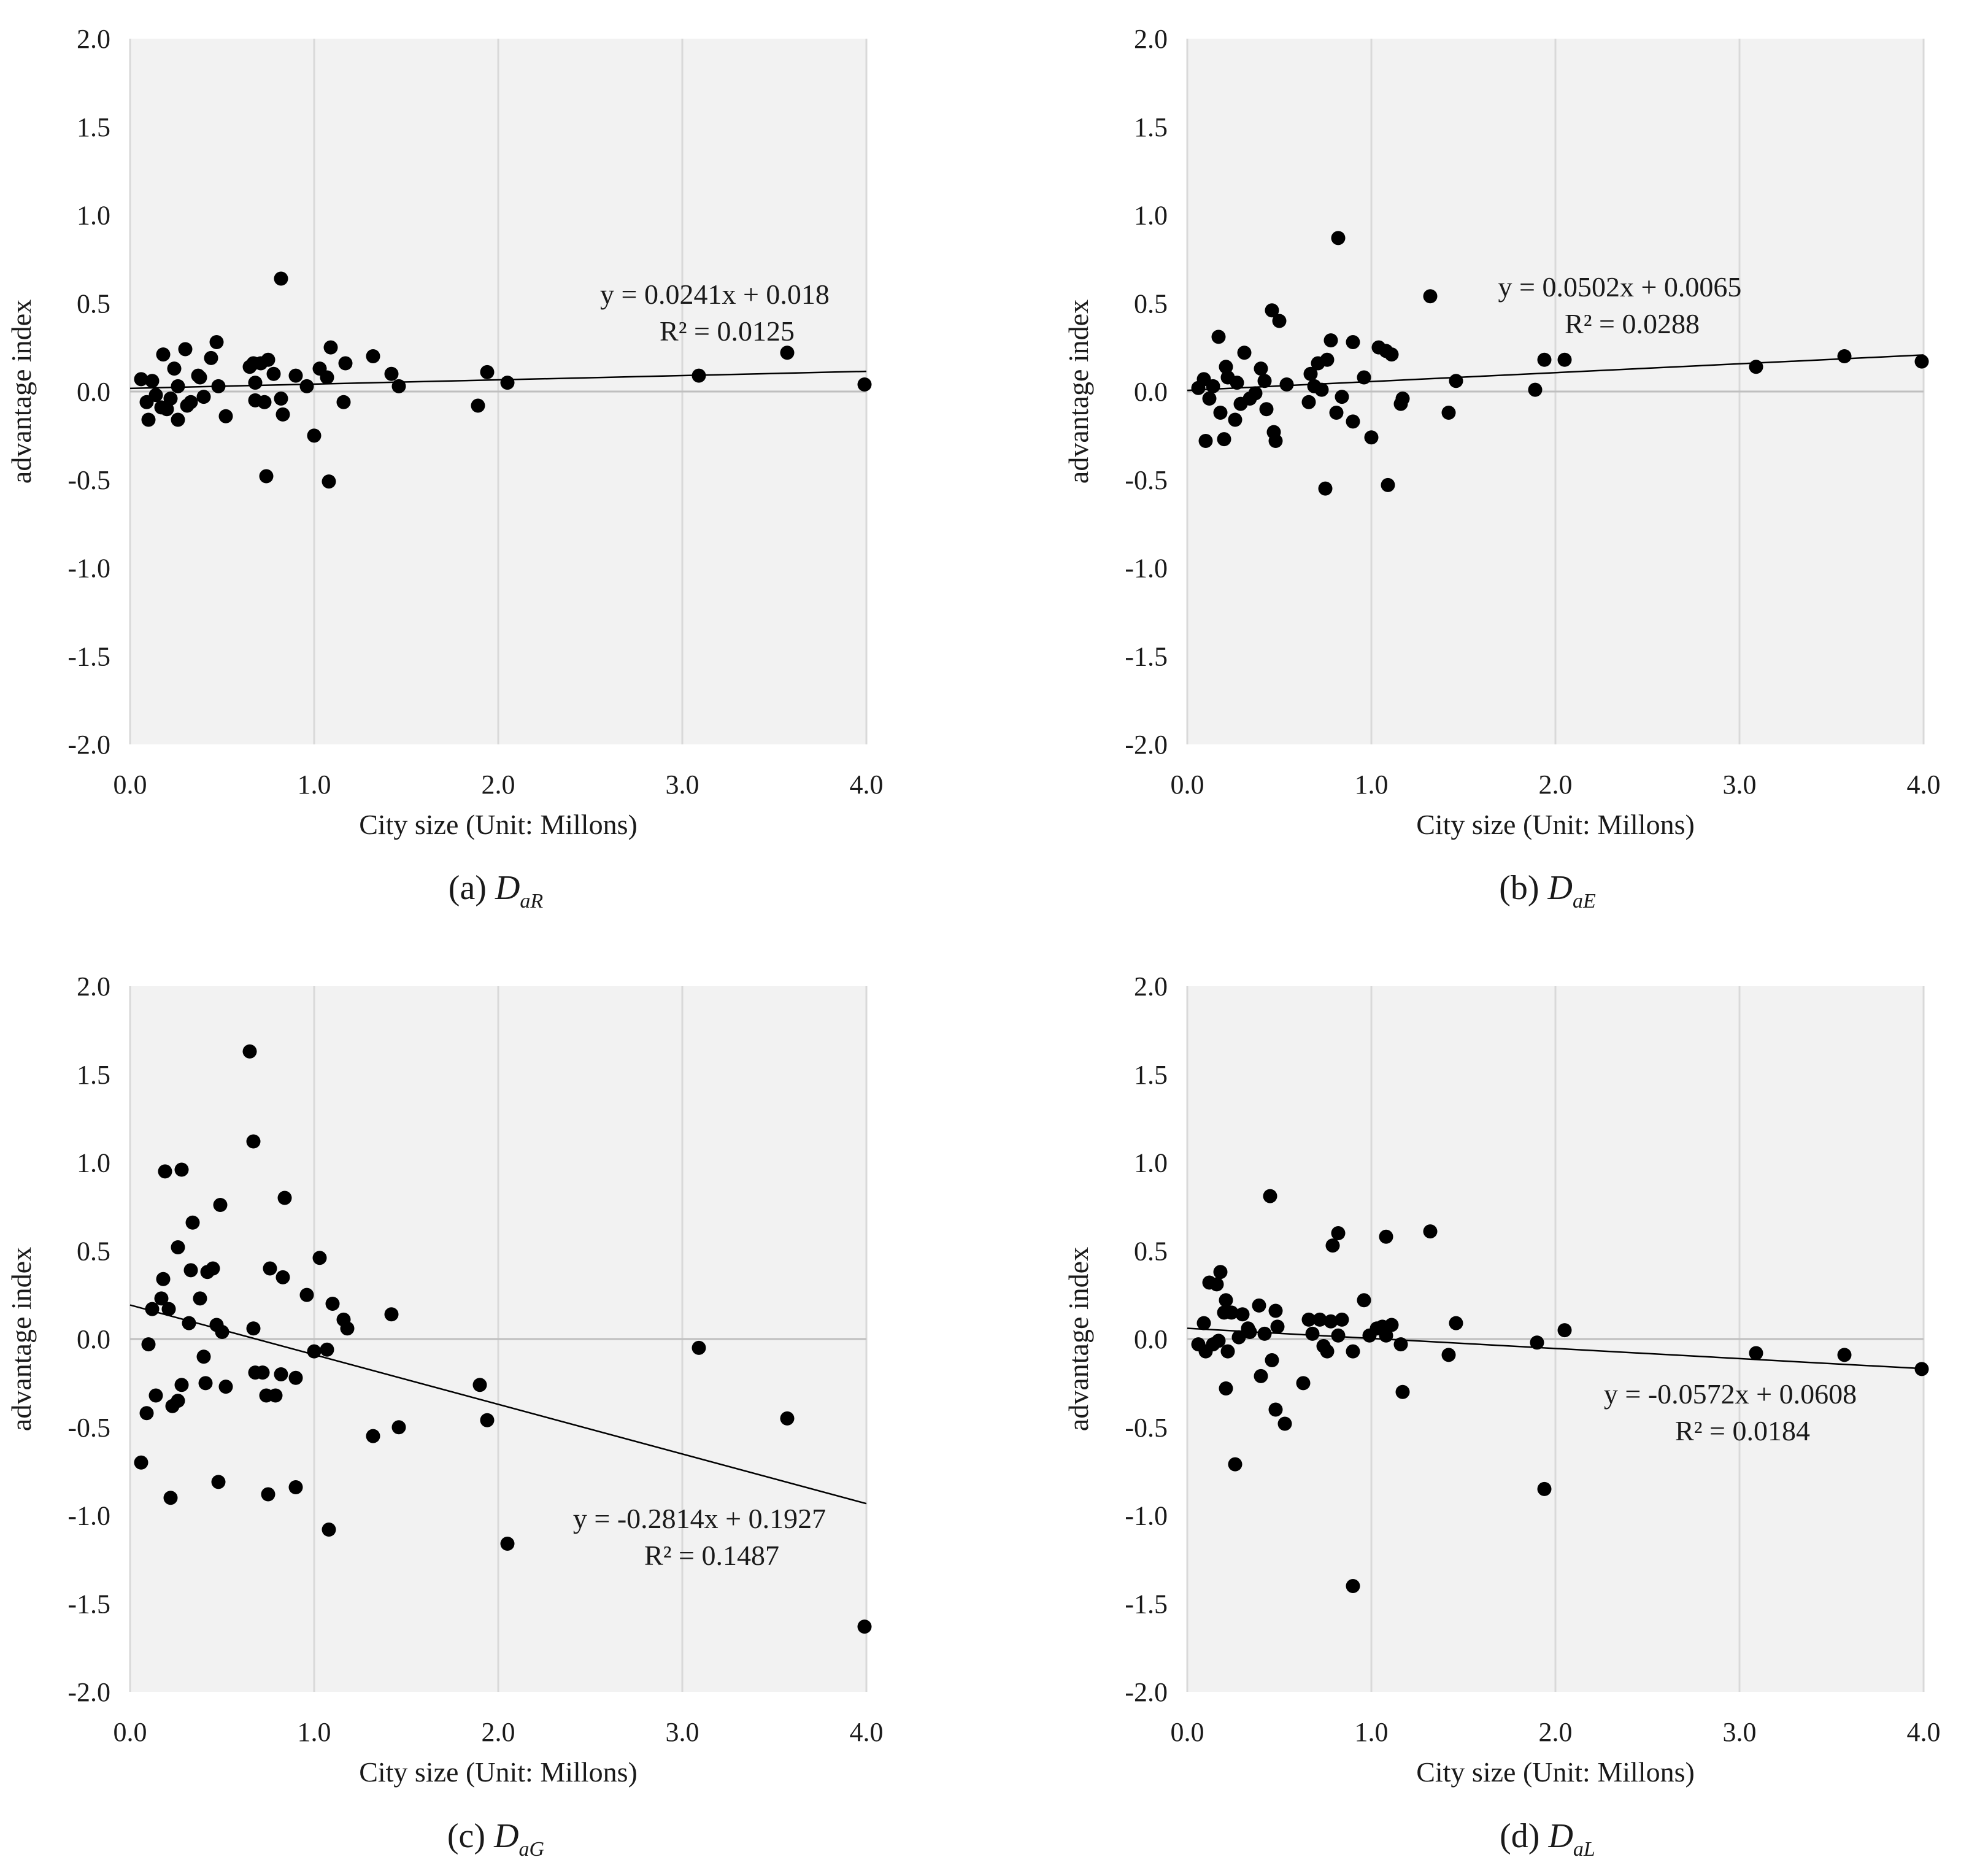  Describe the element at coordinates (498, 1405) in the screenshot. I see `trendline` at that location.